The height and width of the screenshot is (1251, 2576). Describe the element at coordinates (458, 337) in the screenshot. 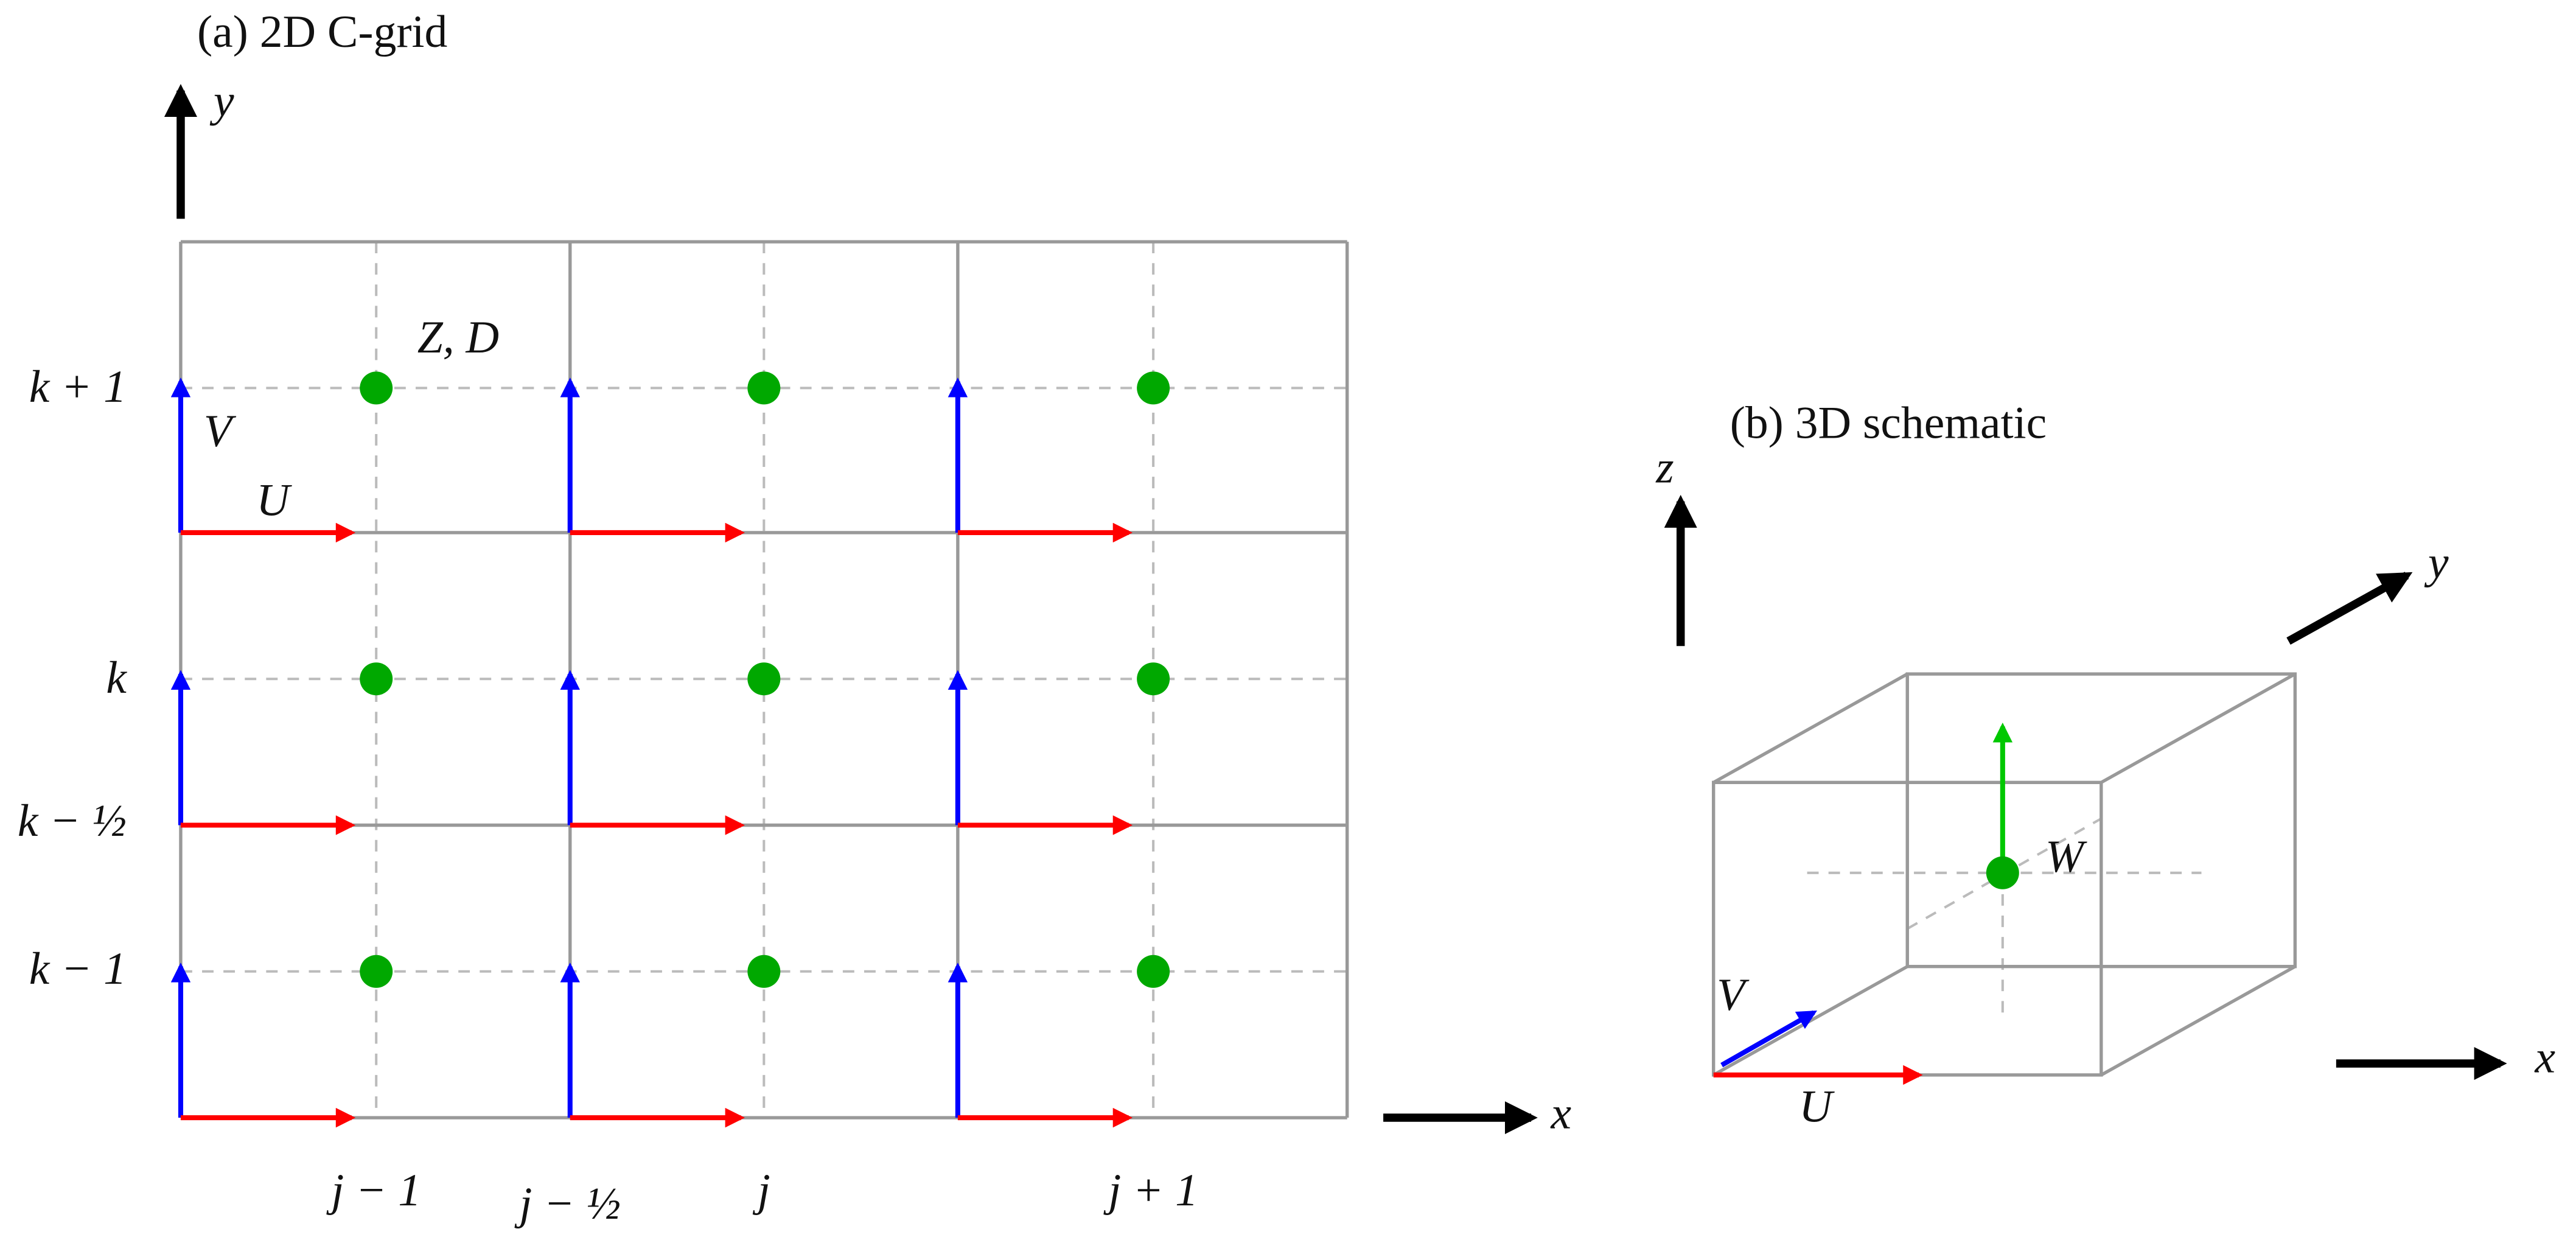

I see `var-label: Z, D` at that location.